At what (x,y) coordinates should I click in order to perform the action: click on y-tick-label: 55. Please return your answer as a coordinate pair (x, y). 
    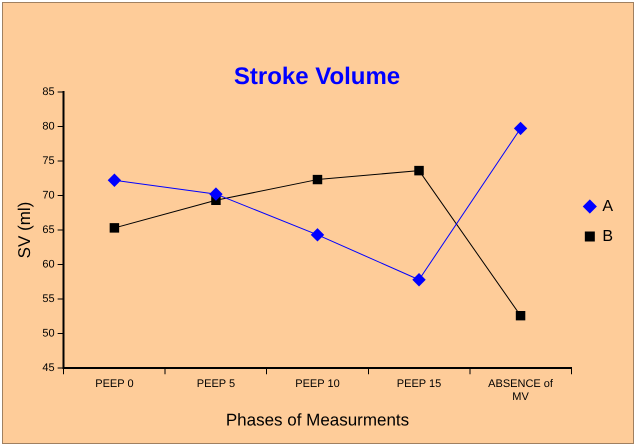
    Looking at the image, I should click on (48, 299).